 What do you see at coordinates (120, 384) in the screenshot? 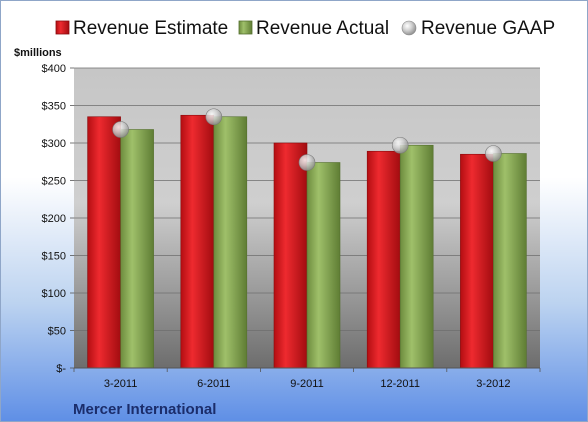
I see `x-tick-label: 3-2011` at bounding box center [120, 384].